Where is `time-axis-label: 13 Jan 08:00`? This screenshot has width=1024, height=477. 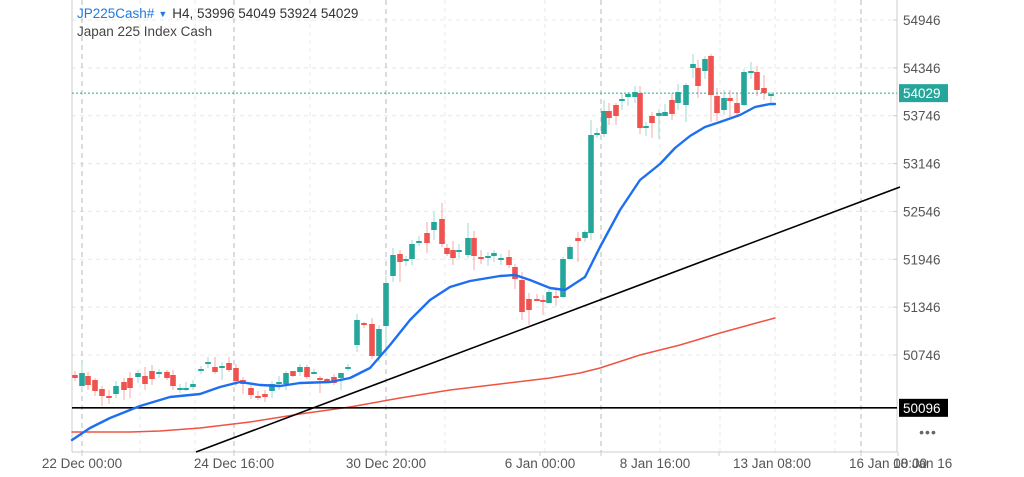
time-axis-label: 13 Jan 08:00 is located at coordinates (772, 463).